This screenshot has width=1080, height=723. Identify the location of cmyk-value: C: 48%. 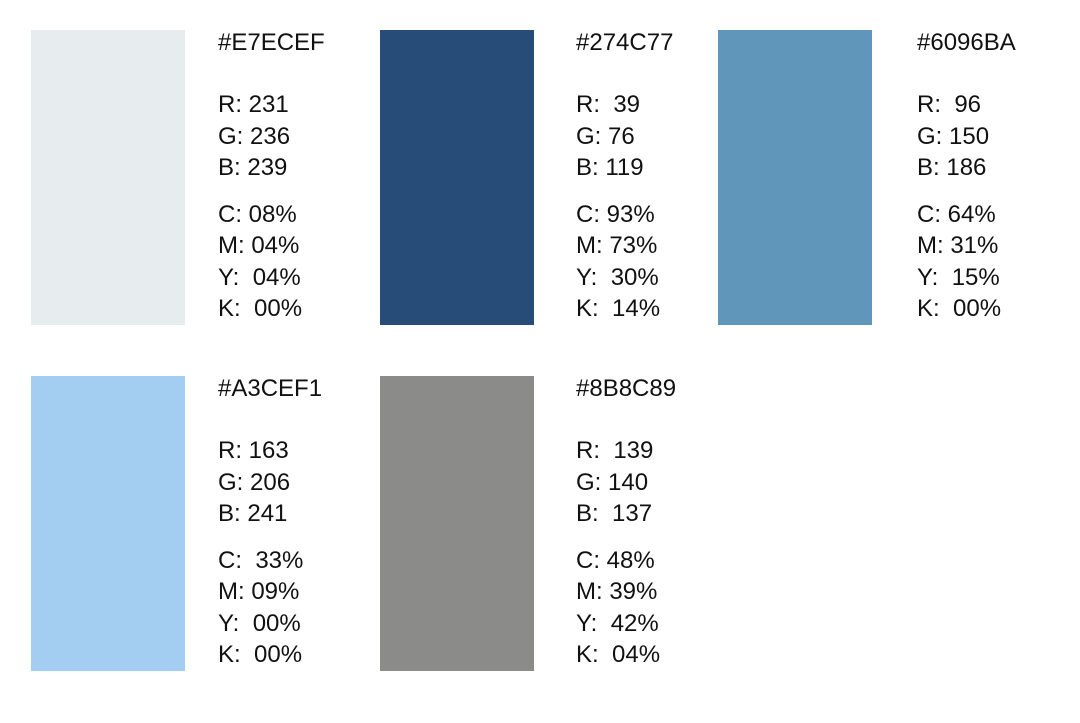
(615, 560).